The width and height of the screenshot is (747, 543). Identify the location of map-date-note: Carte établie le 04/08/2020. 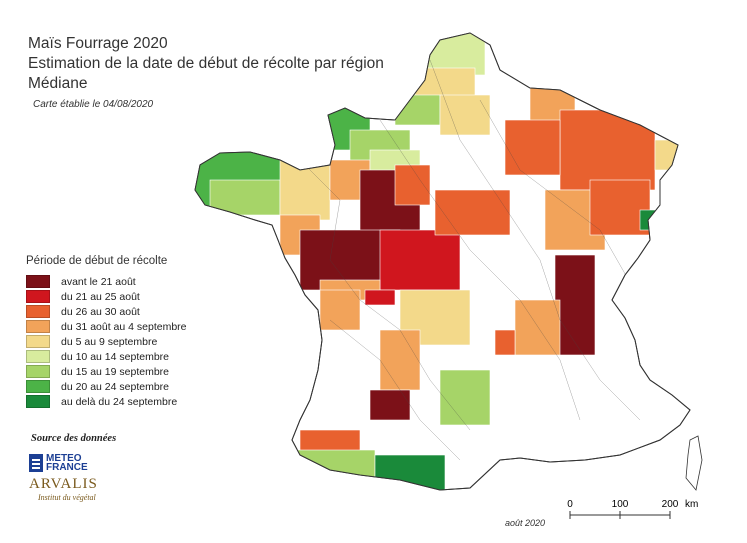
(93, 104).